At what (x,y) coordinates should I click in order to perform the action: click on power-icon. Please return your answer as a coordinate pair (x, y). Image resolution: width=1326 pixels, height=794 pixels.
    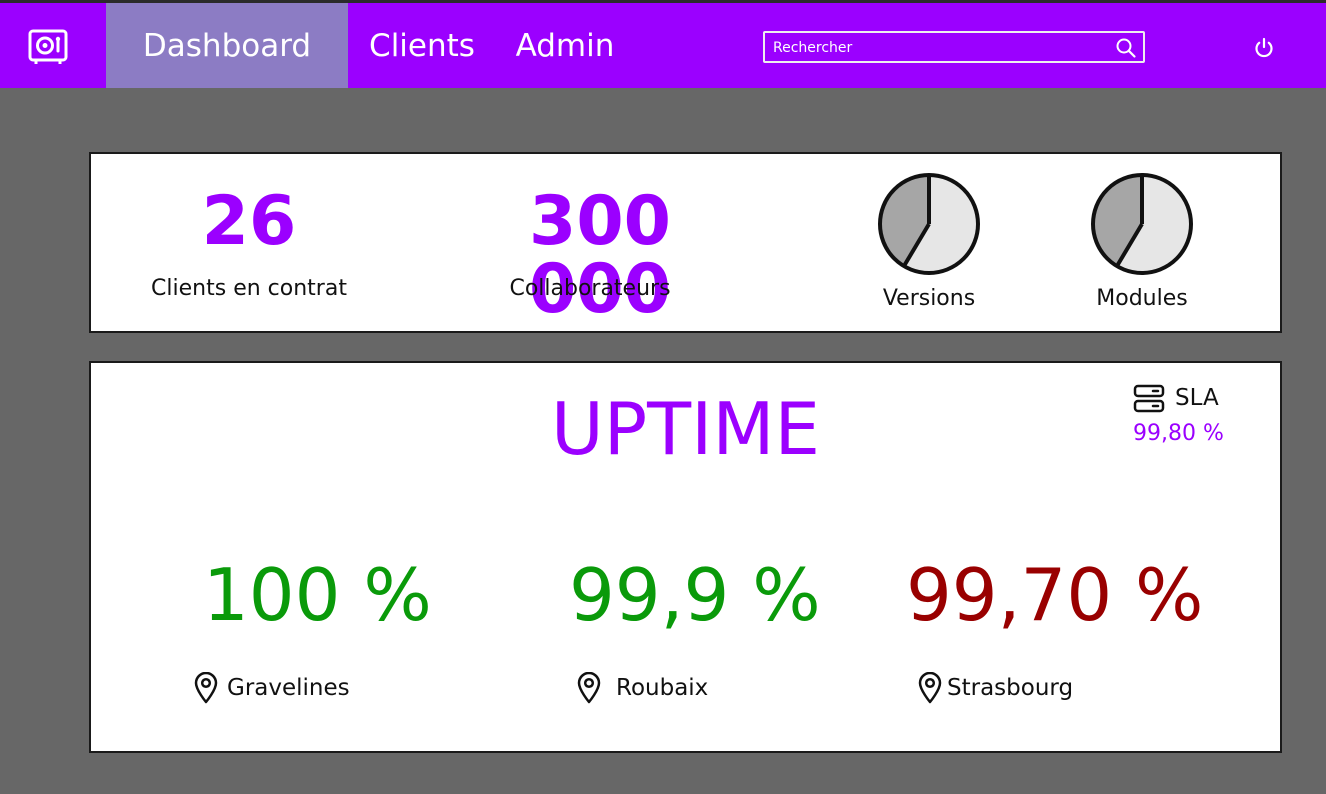
    Looking at the image, I should click on (1264, 48).